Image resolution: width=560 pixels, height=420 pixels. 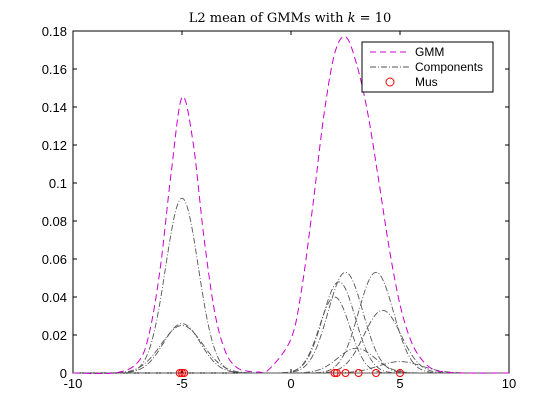 I want to click on x-tick-label: -10, so click(x=73, y=383).